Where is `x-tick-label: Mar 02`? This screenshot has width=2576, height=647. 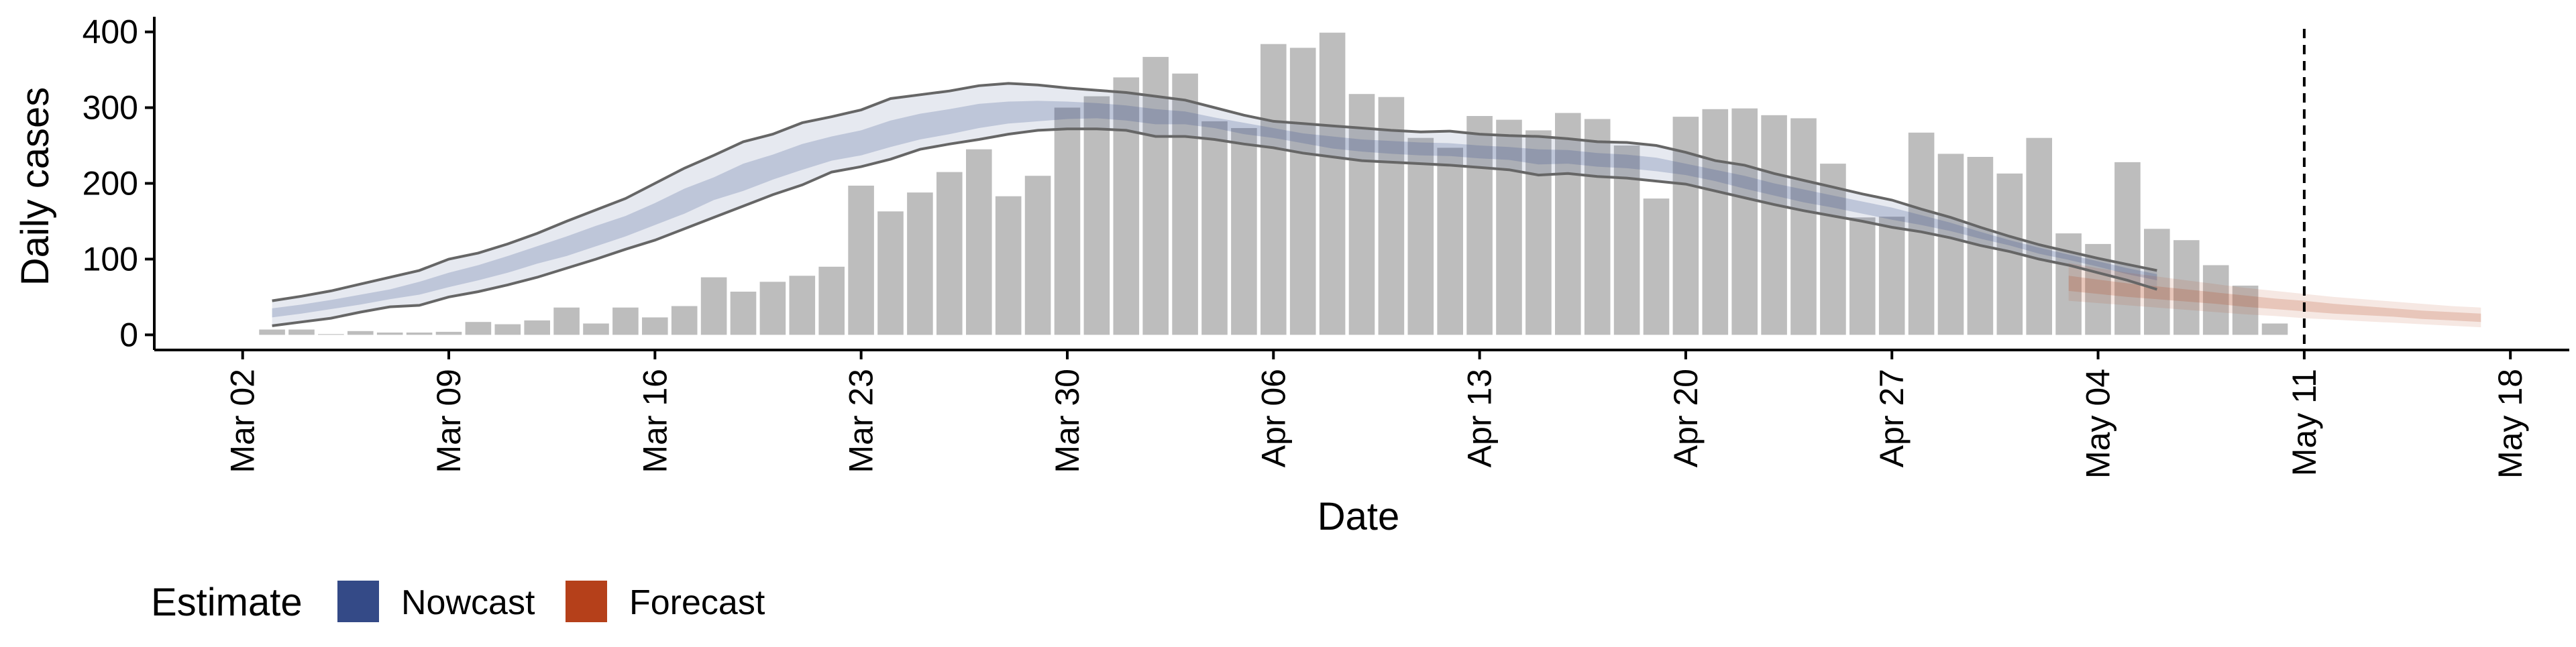 x-tick-label: Mar 02 is located at coordinates (243, 421).